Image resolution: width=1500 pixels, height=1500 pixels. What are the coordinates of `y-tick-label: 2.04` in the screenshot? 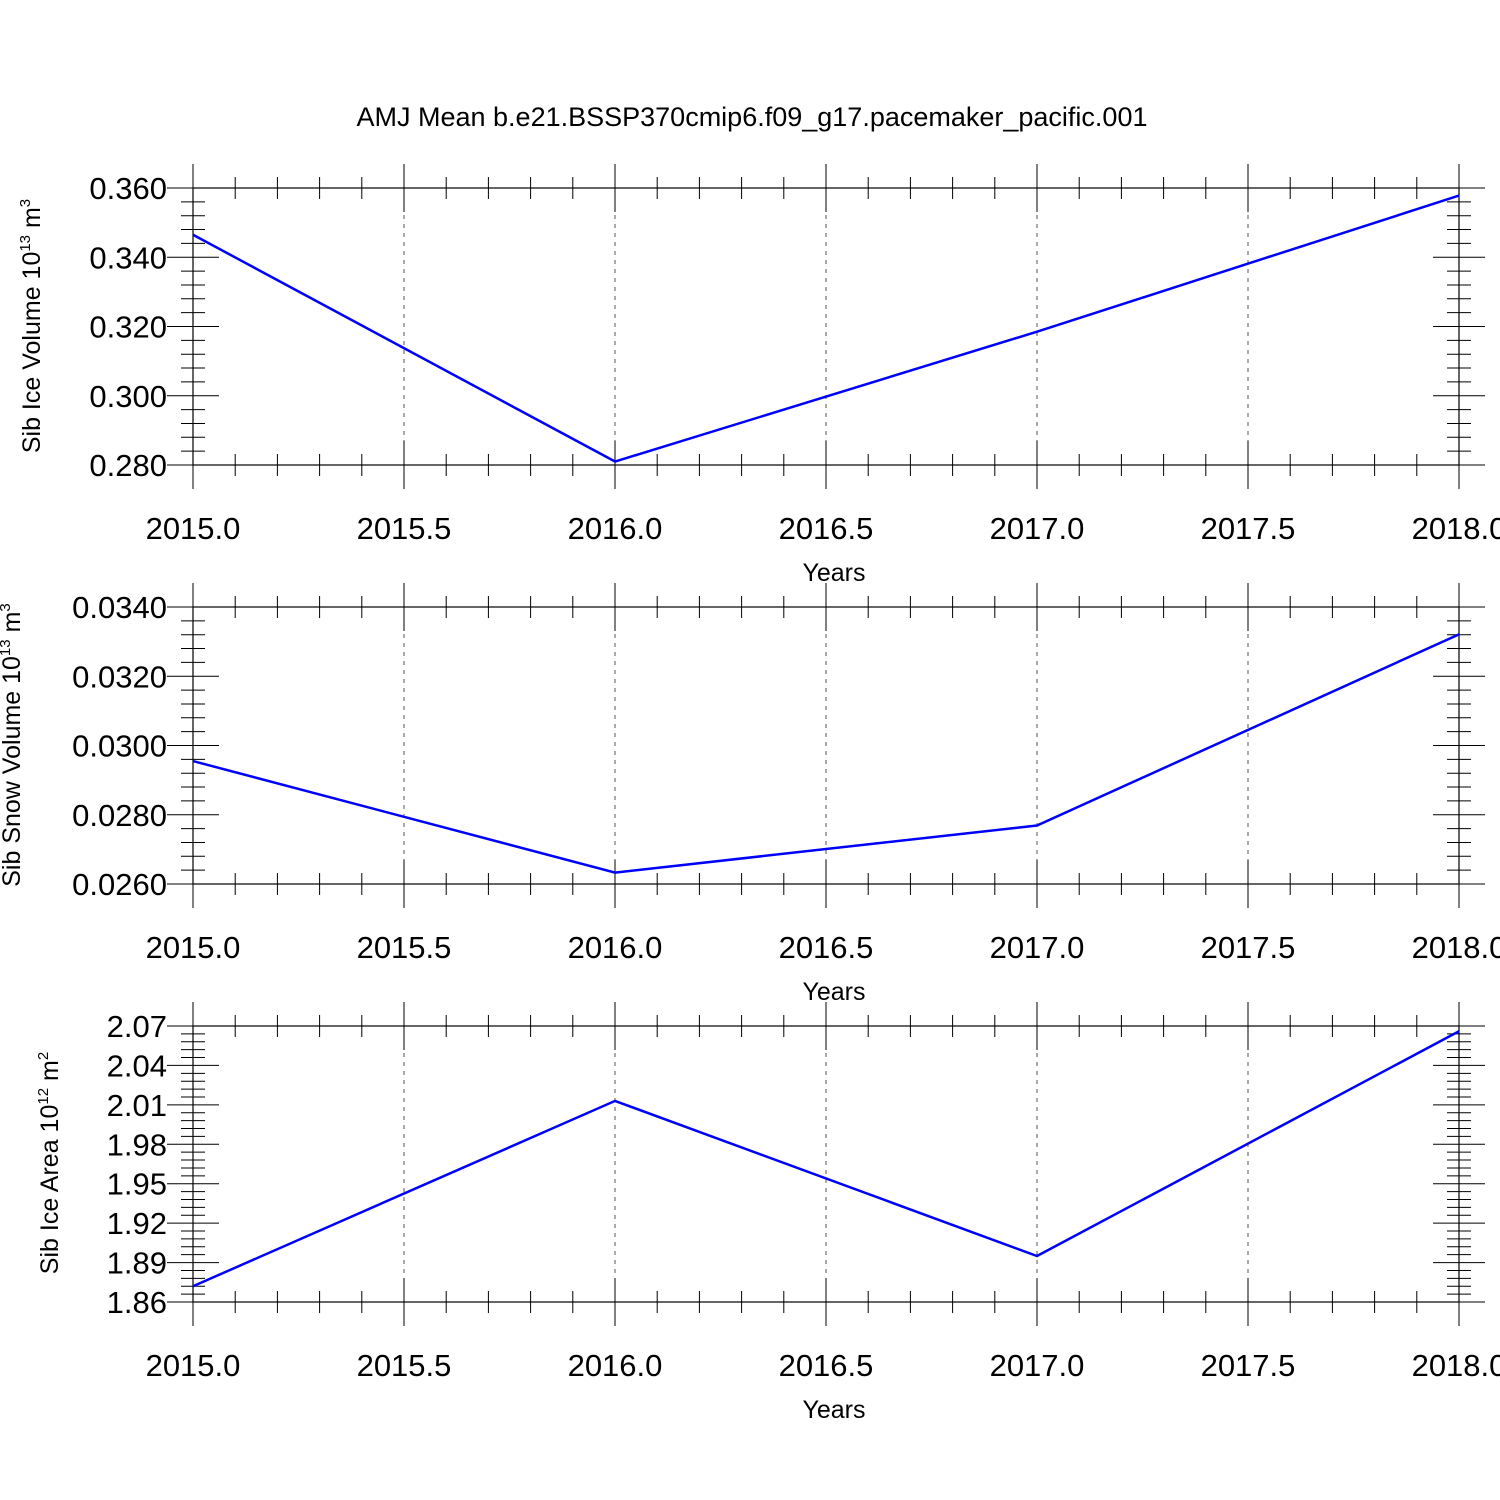 It's located at (137, 1065).